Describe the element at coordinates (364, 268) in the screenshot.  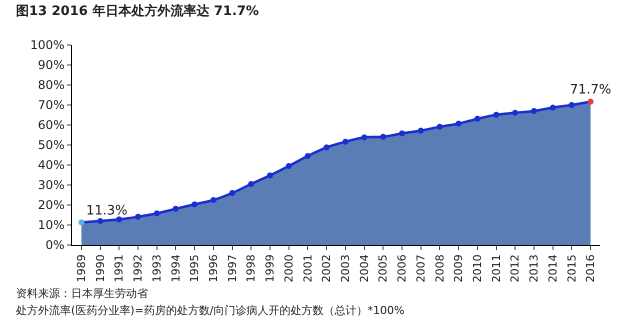
I see `x-tick-label: 2004` at that location.